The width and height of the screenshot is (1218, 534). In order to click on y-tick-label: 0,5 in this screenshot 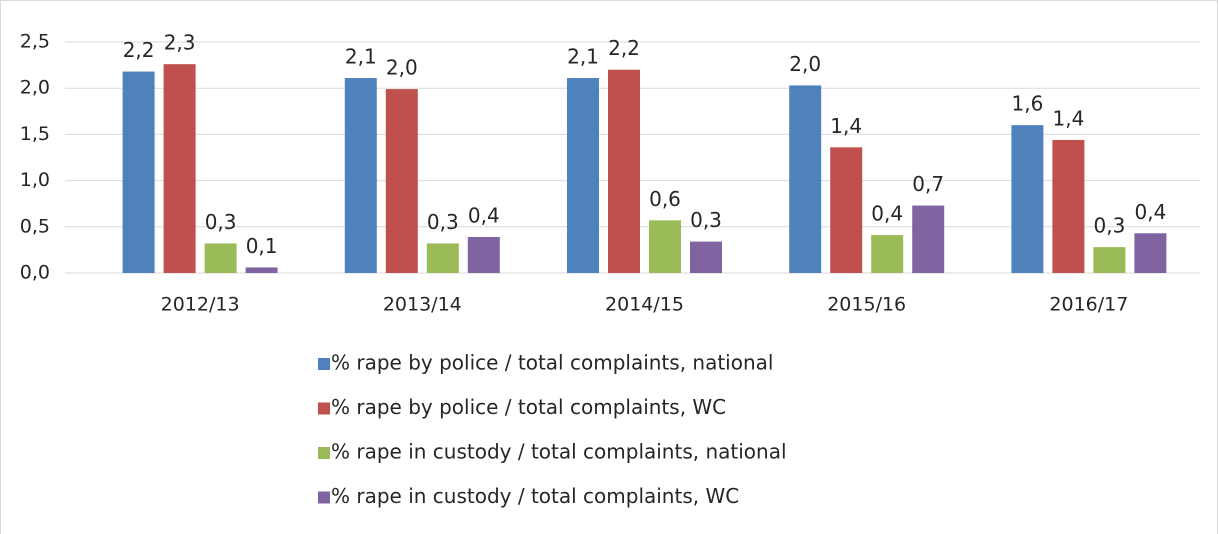, I will do `click(35, 226)`.